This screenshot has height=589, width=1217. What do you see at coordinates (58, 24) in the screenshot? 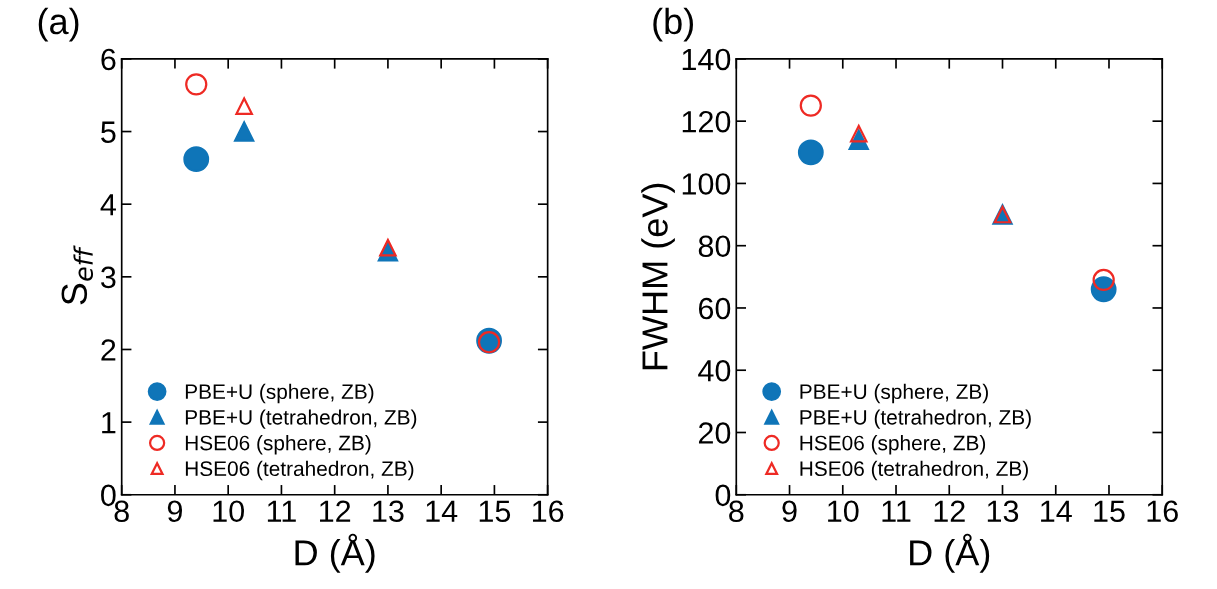
I see `text: (a)` at bounding box center [58, 24].